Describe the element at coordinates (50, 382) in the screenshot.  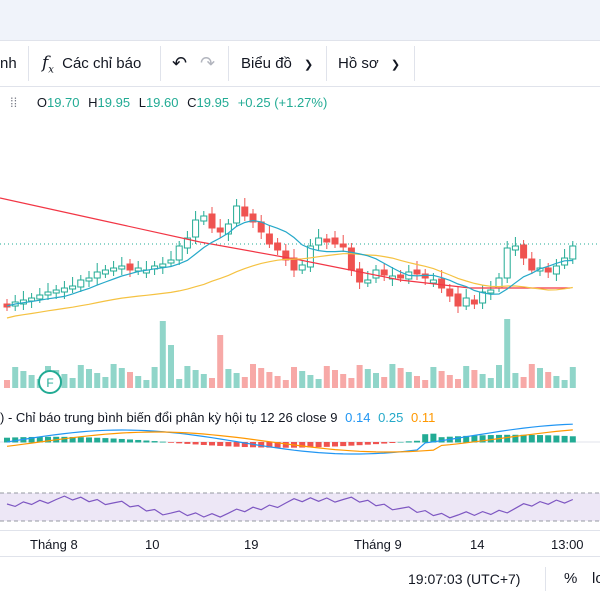
I see `event-marker` at that location.